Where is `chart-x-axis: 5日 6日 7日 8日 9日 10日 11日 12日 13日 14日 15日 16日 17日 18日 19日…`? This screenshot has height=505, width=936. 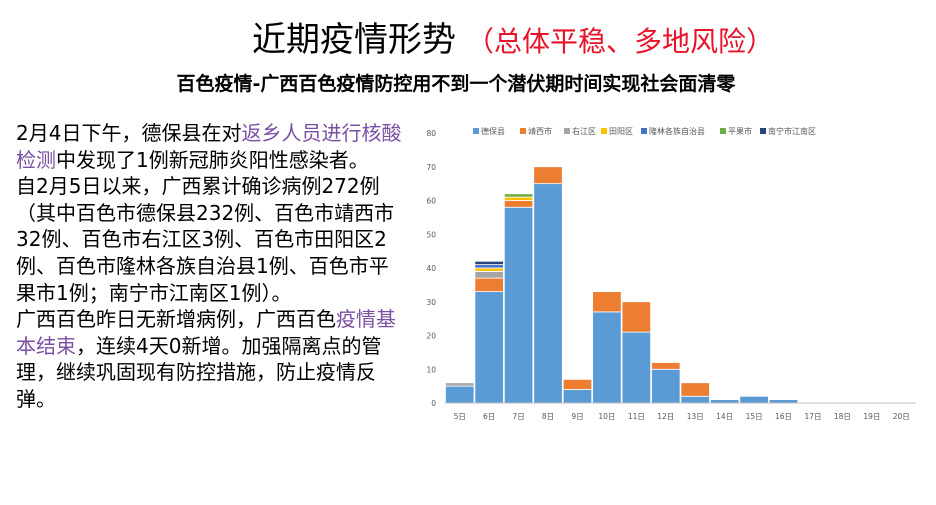 chart-x-axis: 5日 6日 7日 8日 9日 10日 11日 12日 13日 14日 15日 16日 17日 18日 19日… is located at coordinates (680, 411).